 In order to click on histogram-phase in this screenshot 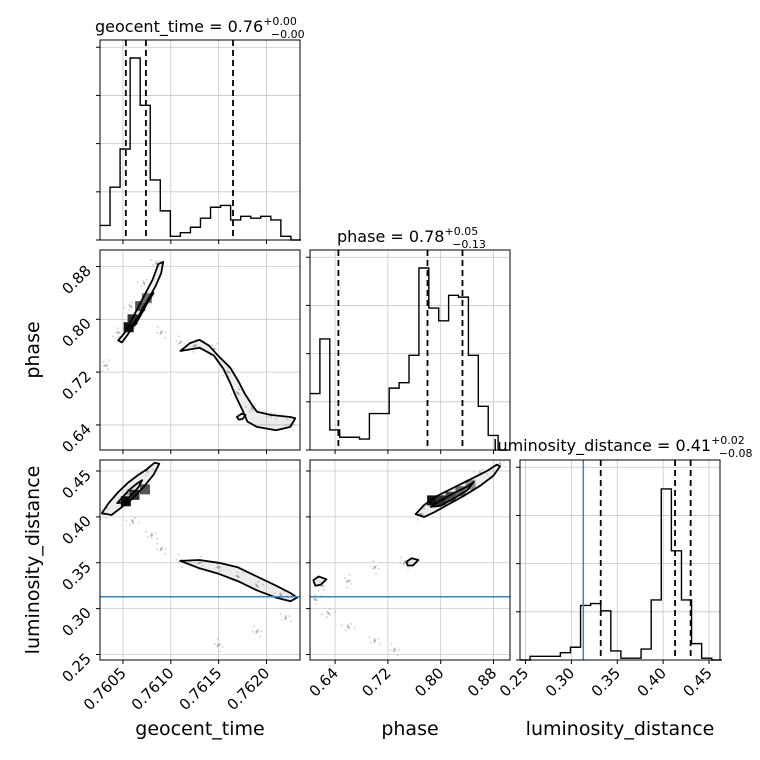, I will do `click(409, 359)`.